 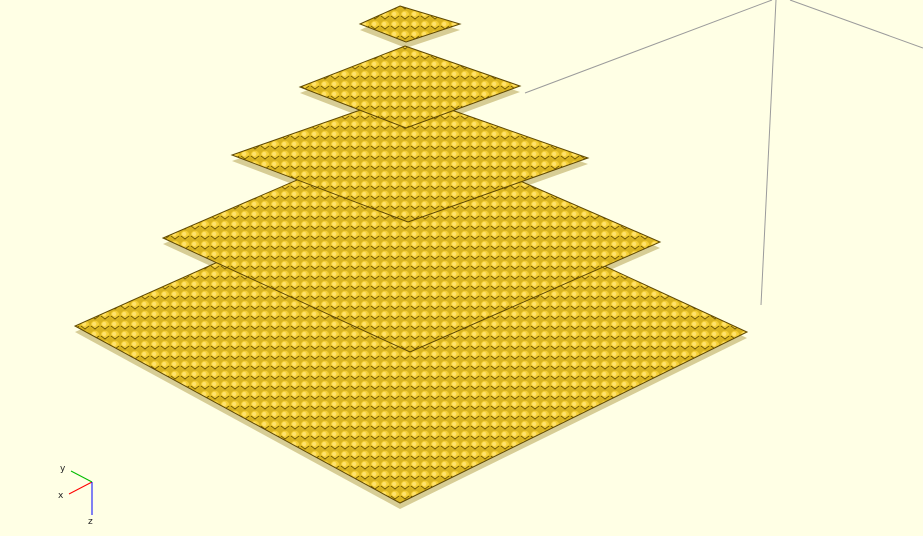 What do you see at coordinates (80, 488) in the screenshot?
I see `axis-x-line` at bounding box center [80, 488].